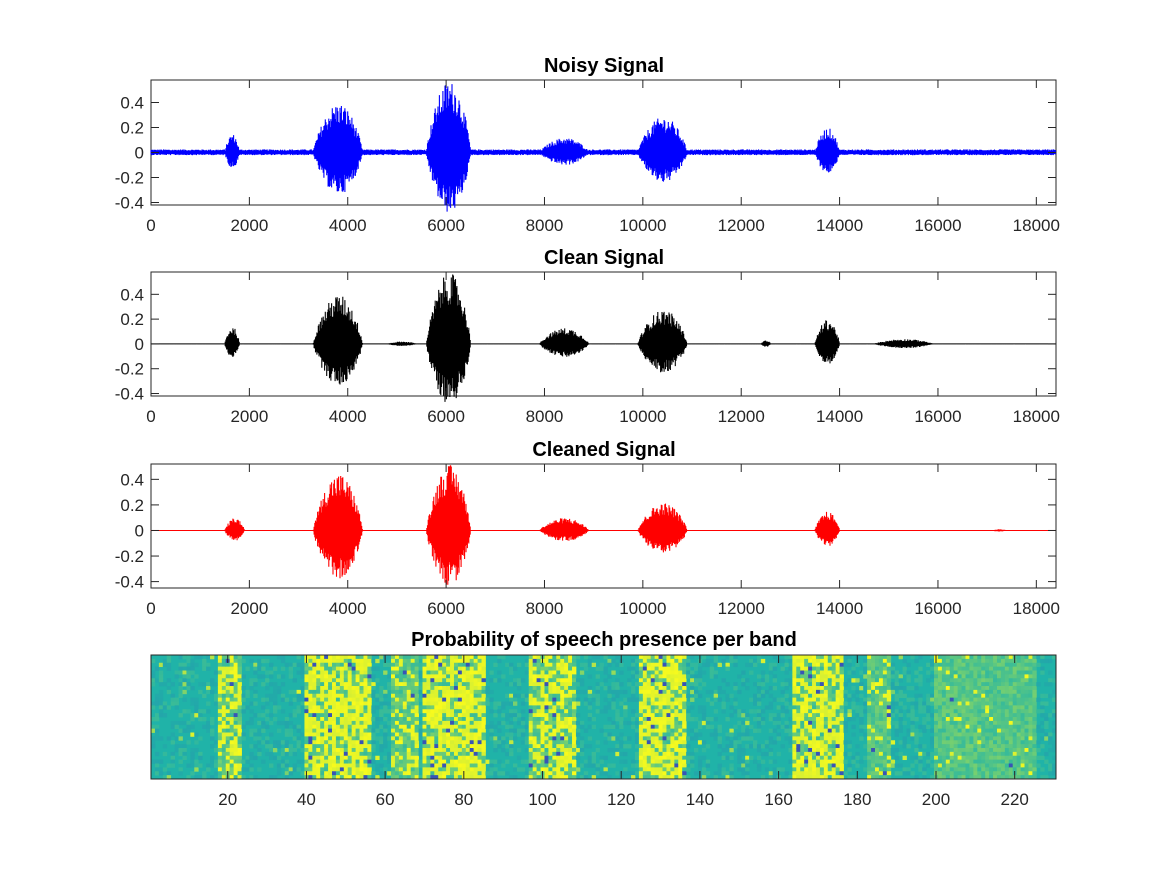  I want to click on clean-signal-xtick-label: 4000, so click(348, 416).